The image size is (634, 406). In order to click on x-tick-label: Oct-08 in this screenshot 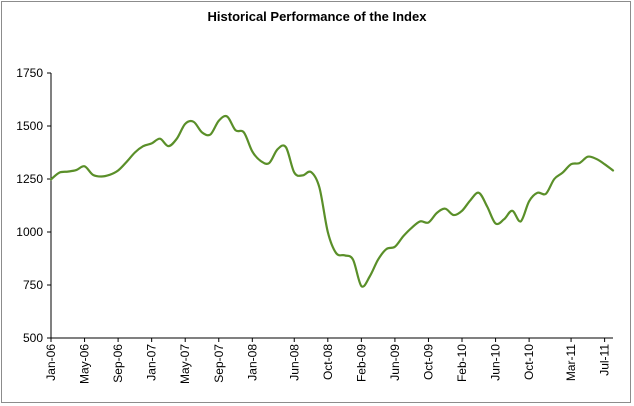, I will do `click(328, 362)`.